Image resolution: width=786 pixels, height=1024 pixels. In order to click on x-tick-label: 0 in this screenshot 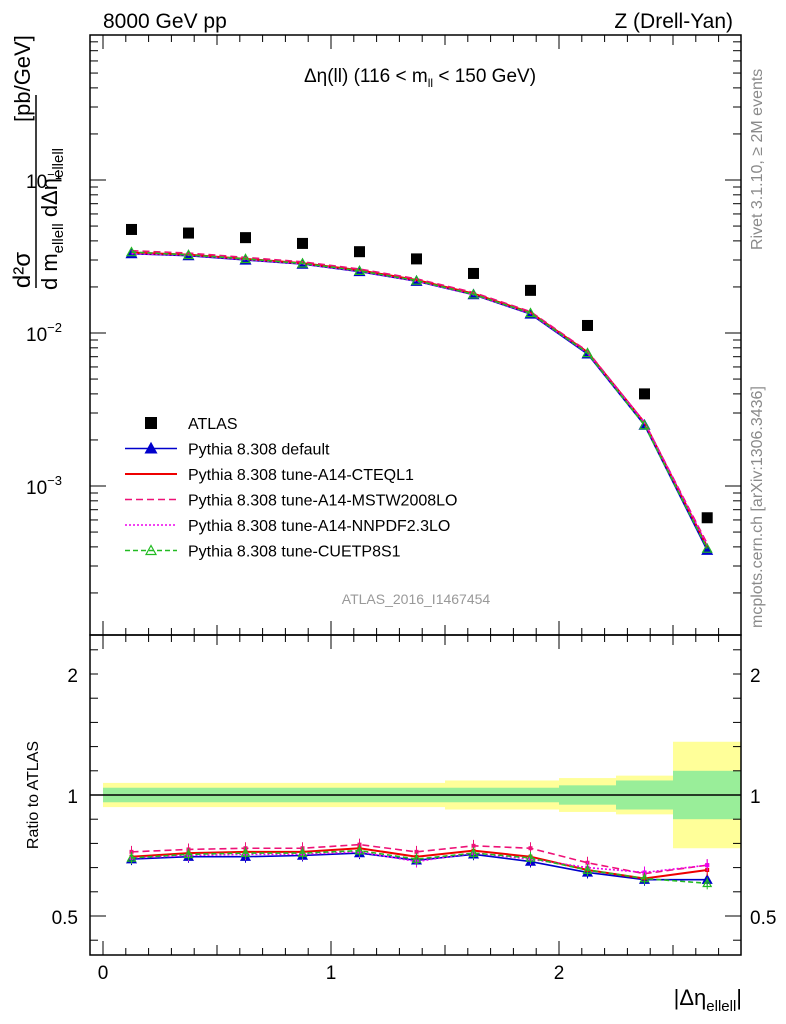, I will do `click(103, 973)`.